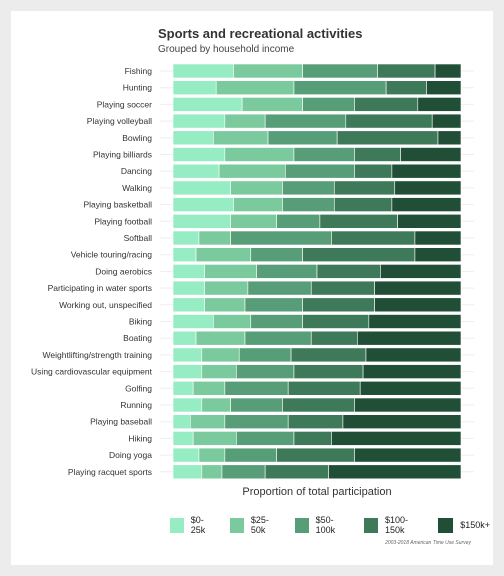  What do you see at coordinates (426, 171) in the screenshot?
I see `bar-segment-dancing-s4` at bounding box center [426, 171].